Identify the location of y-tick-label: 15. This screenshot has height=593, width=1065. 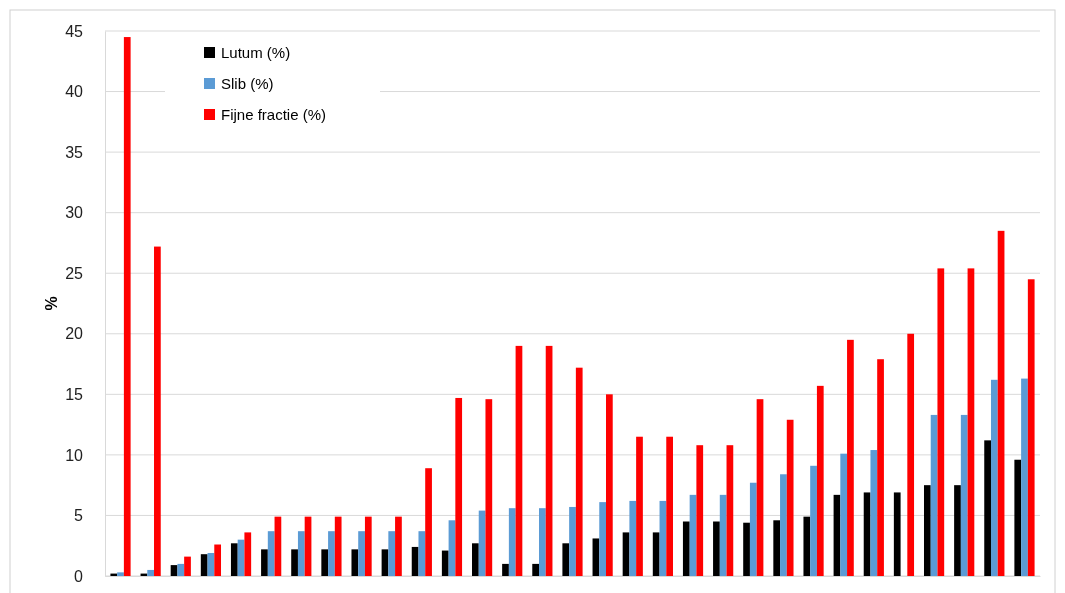
(74, 394).